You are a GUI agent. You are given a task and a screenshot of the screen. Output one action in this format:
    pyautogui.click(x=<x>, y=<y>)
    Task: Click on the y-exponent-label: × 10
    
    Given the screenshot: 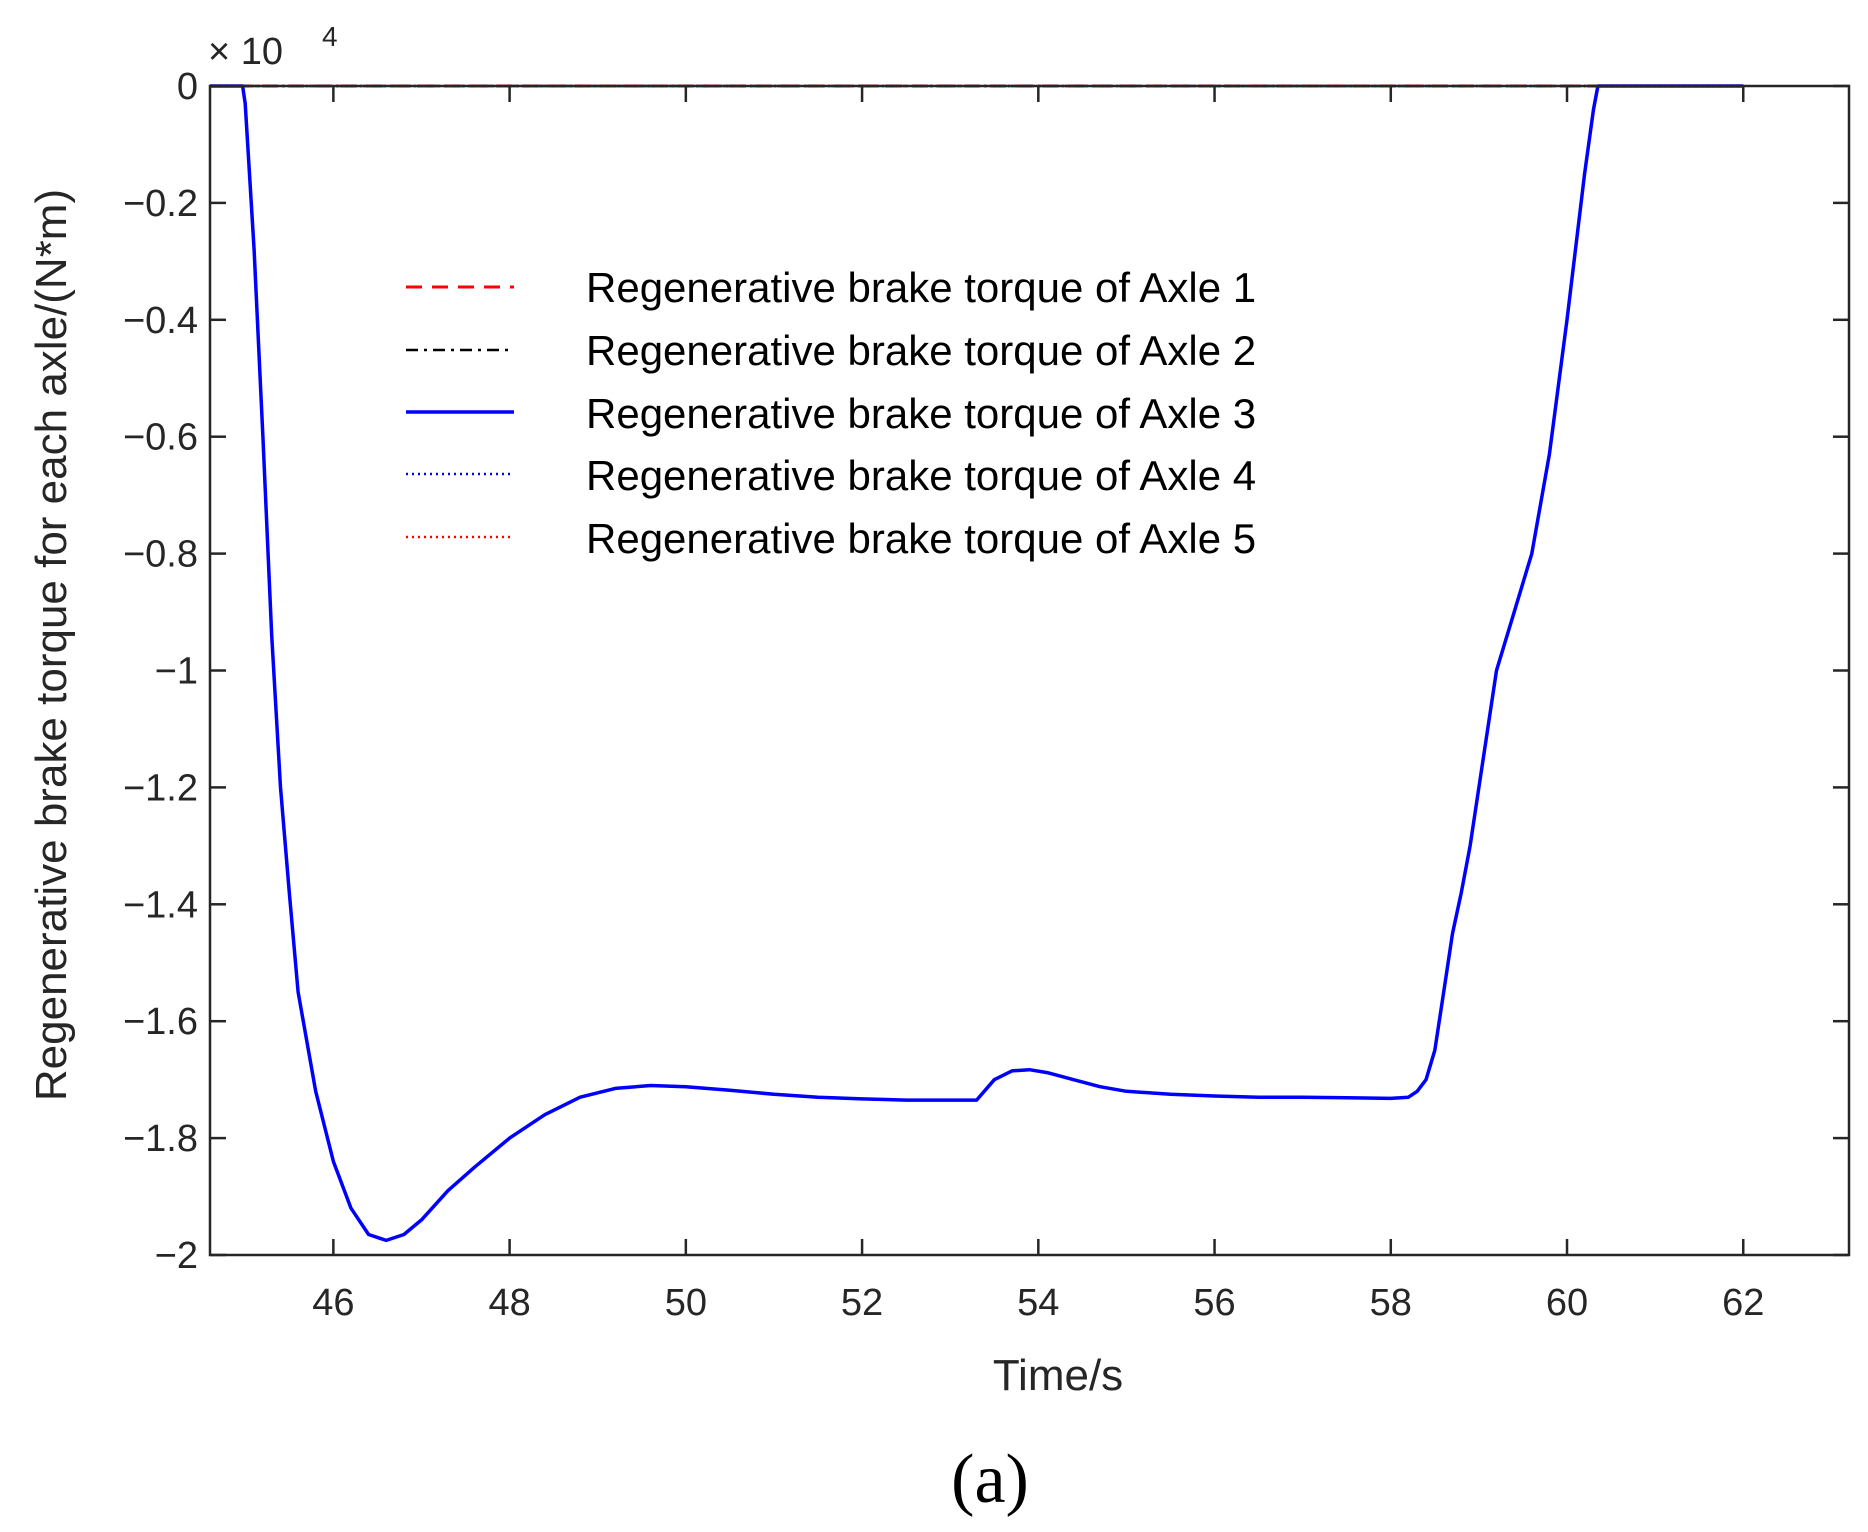 What is the action you would take?
    pyautogui.click(x=245, y=52)
    